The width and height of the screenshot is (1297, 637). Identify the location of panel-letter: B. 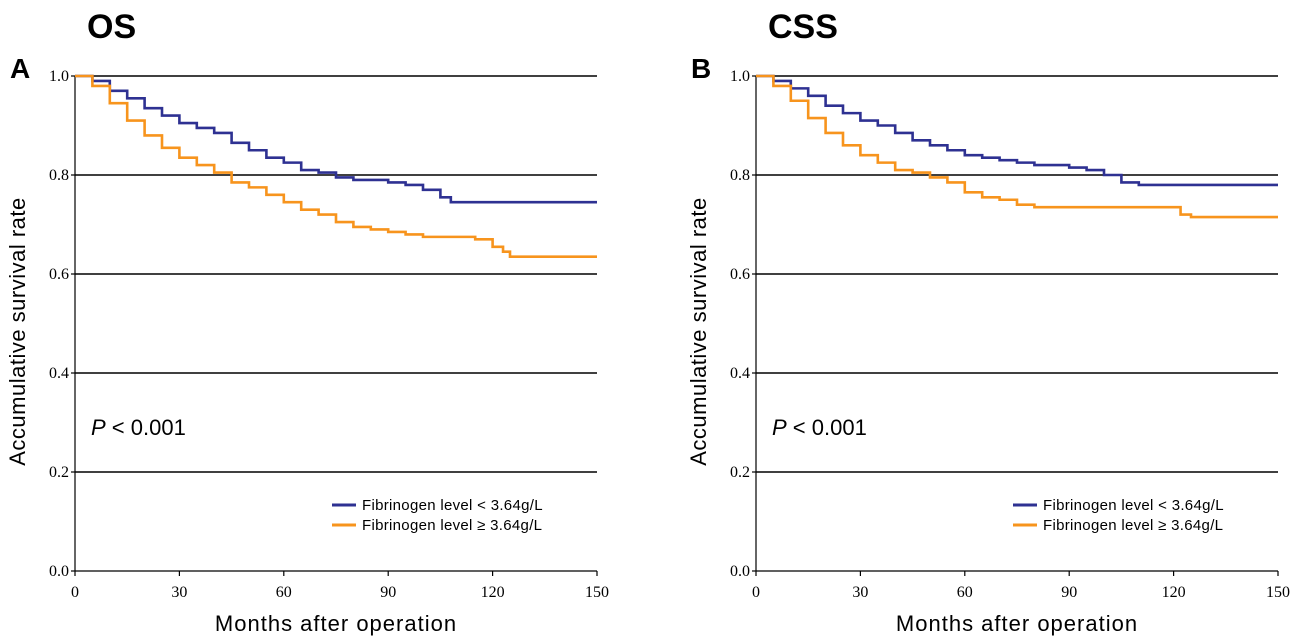
(701, 68).